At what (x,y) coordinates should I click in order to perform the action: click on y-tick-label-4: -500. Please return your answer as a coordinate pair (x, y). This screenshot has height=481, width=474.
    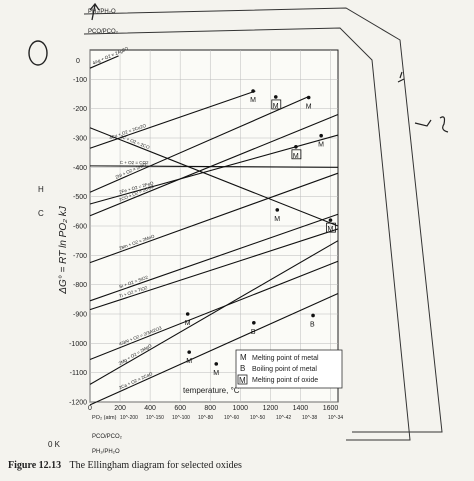
    Looking at the image, I should click on (80, 197).